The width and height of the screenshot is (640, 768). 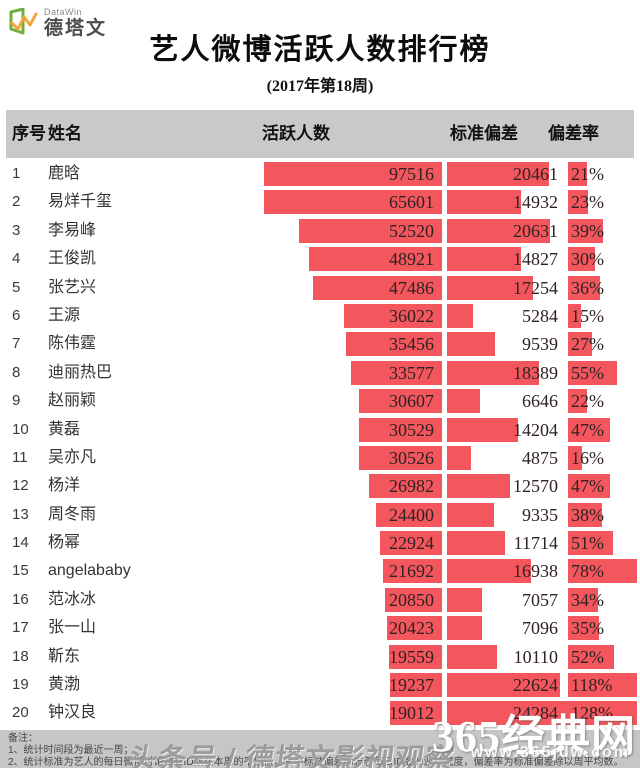 What do you see at coordinates (587, 656) in the screenshot?
I see `devrate-value: 52%` at bounding box center [587, 656].